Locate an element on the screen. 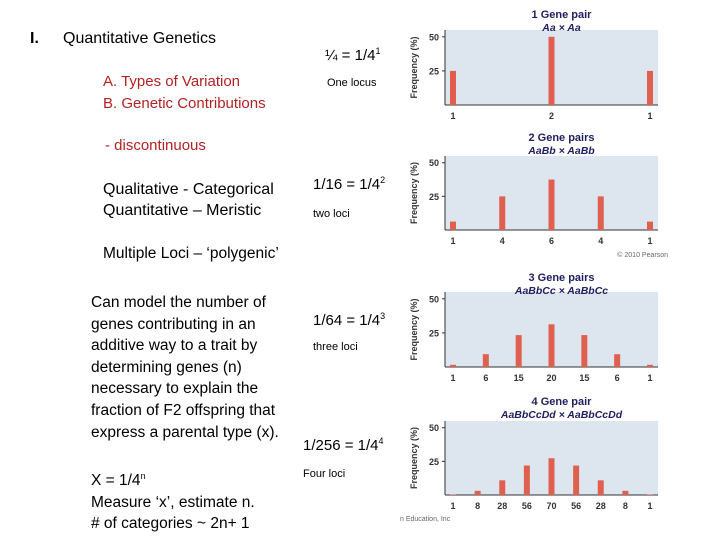  loci-label: One locus is located at coordinates (352, 83).